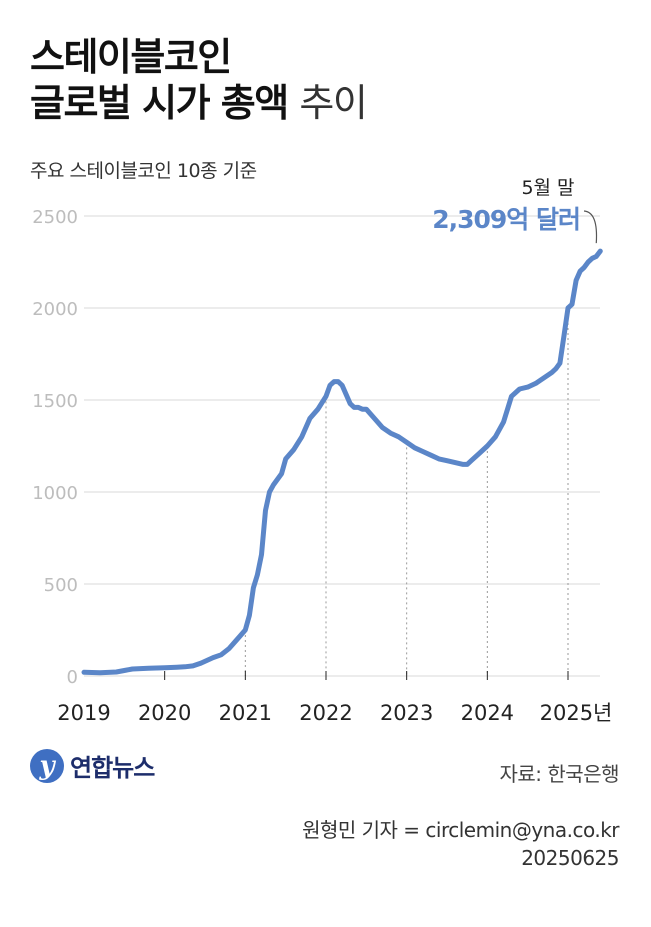 This screenshot has height=927, width=651. Describe the element at coordinates (143, 171) in the screenshot. I see `chart-subtitle: 주요 스테이블코인 10종 기준` at that location.